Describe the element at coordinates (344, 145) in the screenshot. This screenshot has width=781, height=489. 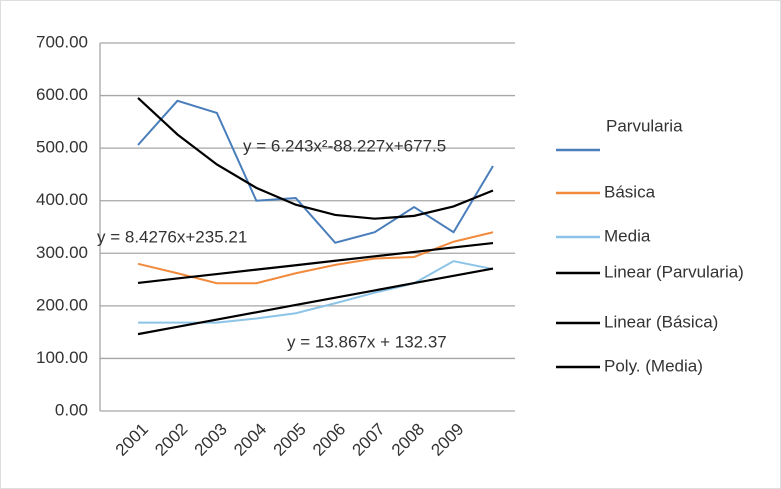
I see `trend-equation: y = 6.243x²-88.227x+677.5` at that location.